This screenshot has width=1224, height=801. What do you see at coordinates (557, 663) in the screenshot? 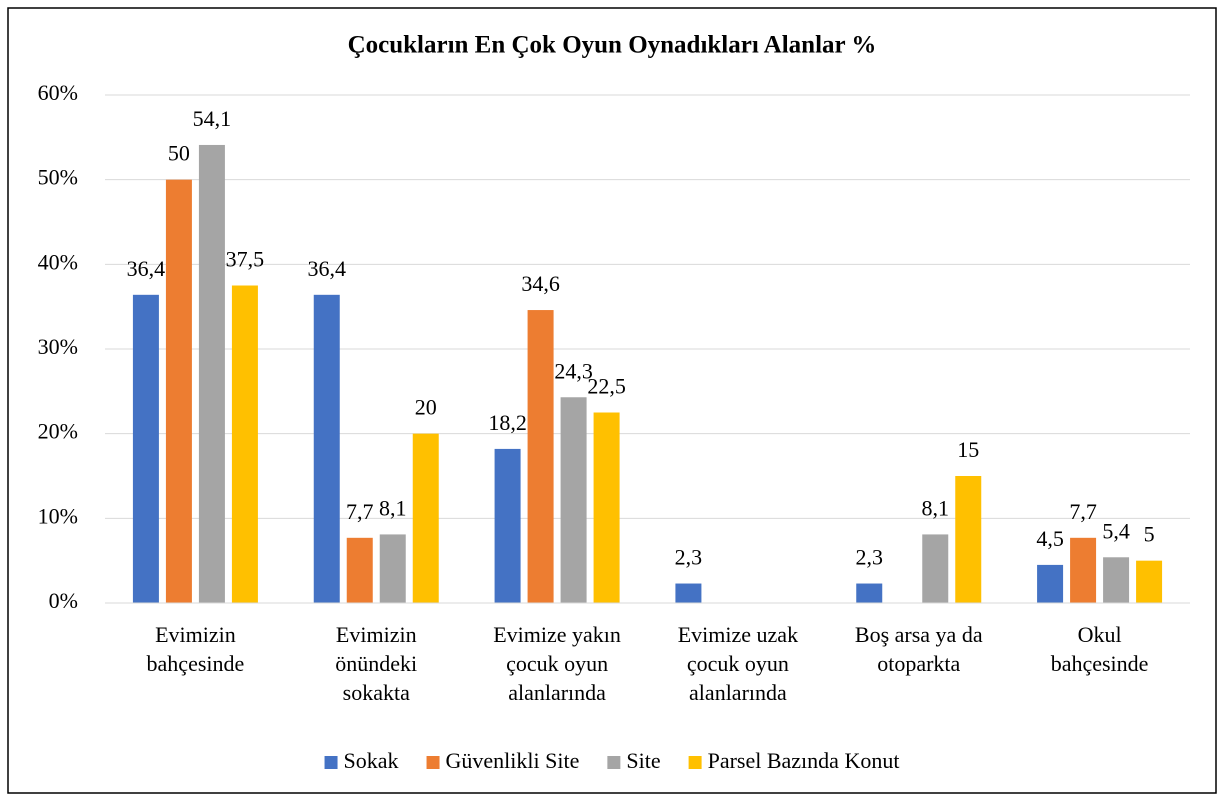
I see `x-tick-label: Evimize yakın çocuk oyun alanlarında` at bounding box center [557, 663].